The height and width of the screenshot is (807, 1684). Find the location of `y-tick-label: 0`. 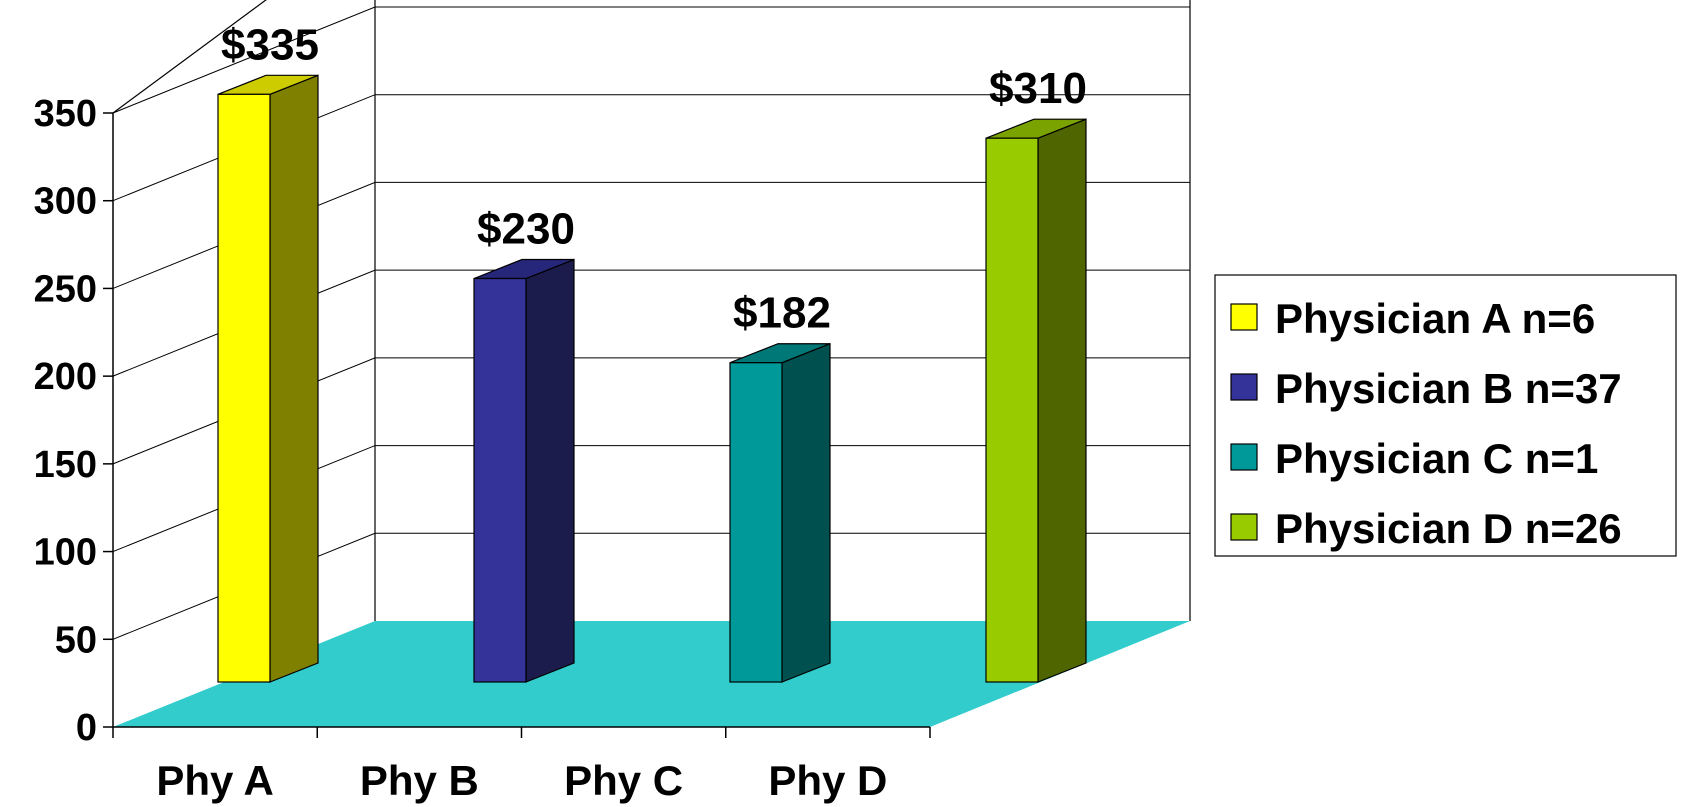

y-tick-label: 0 is located at coordinates (86, 728).